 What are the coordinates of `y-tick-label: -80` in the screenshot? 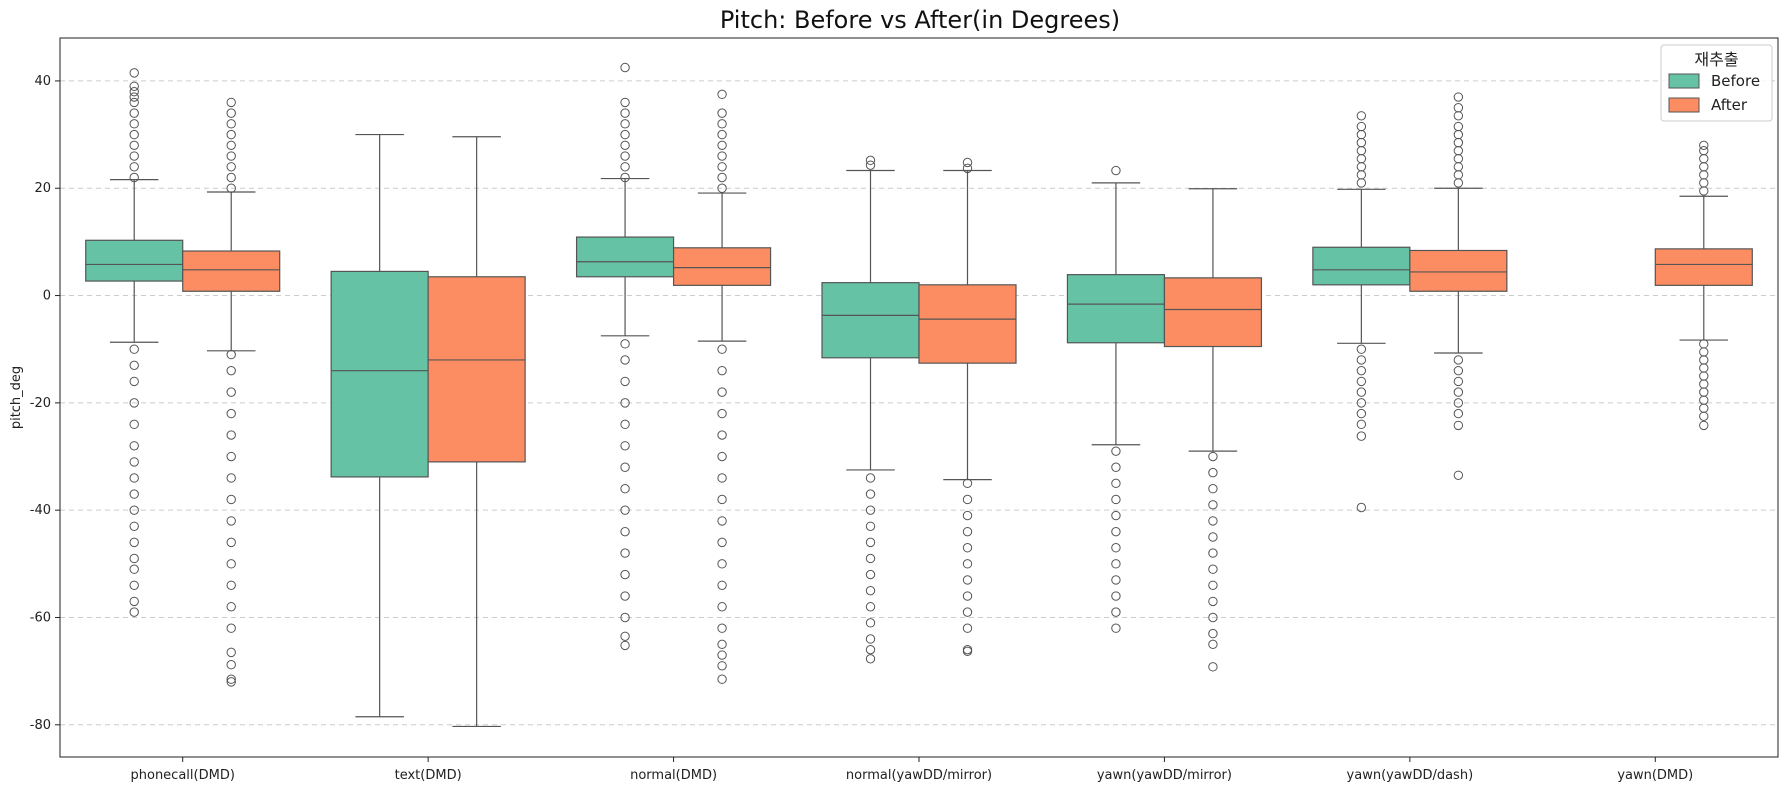 It's located at (40, 725).